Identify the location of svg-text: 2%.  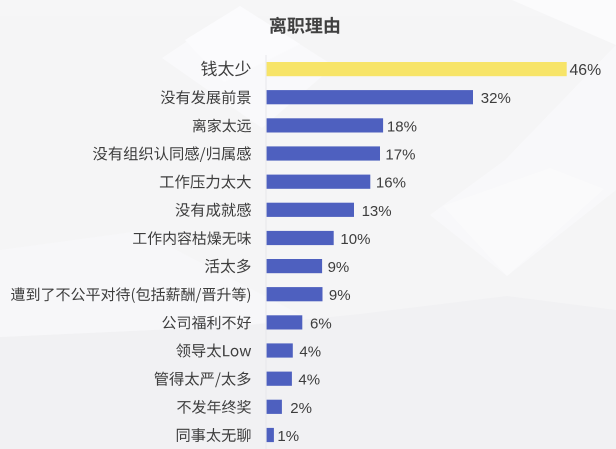
(301, 408).